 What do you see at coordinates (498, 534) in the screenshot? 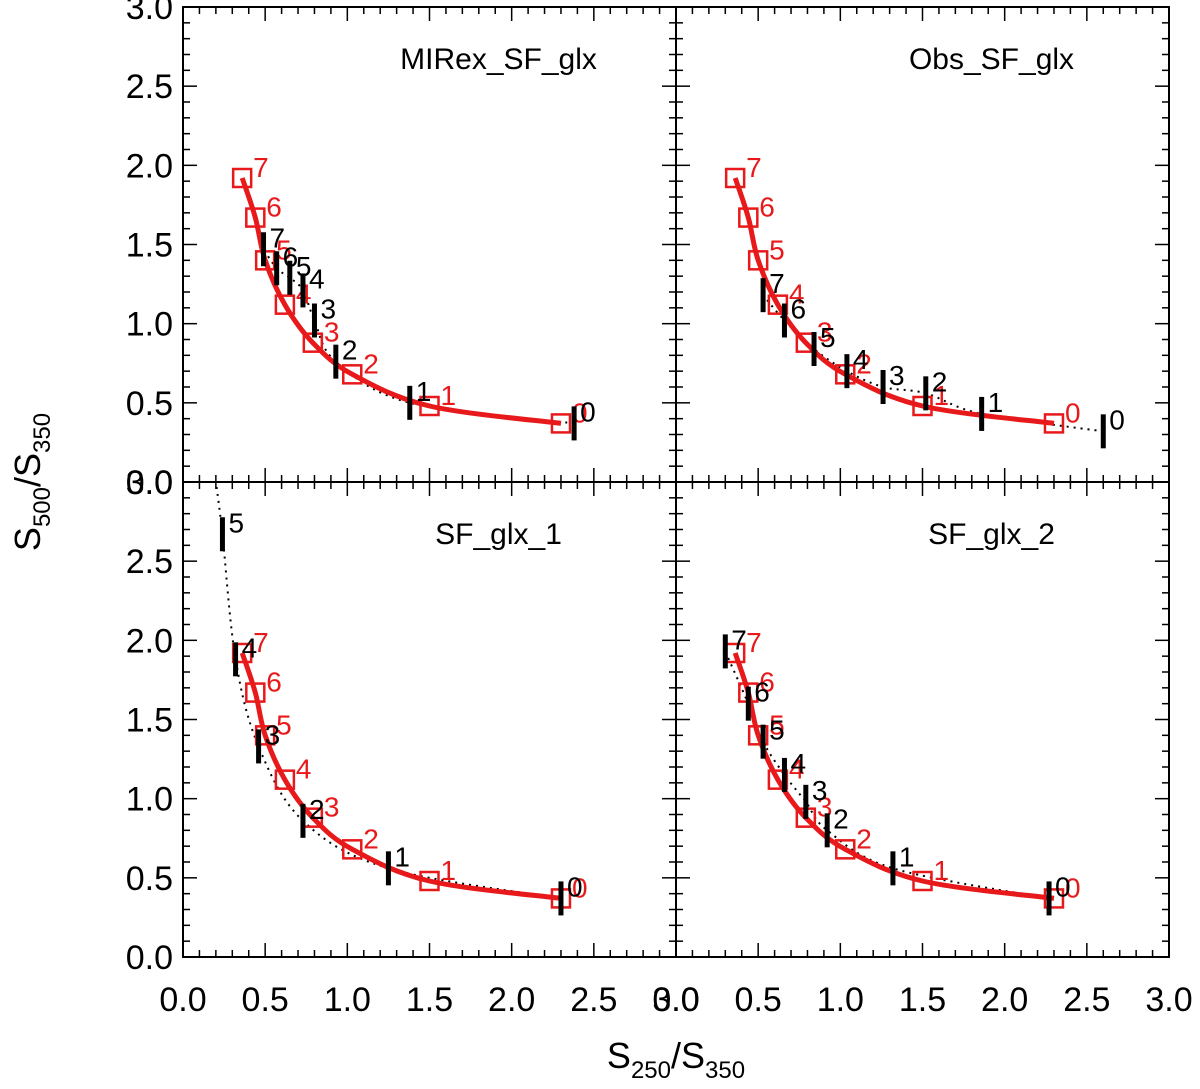
I see `panel-title: SF_glx_1` at bounding box center [498, 534].